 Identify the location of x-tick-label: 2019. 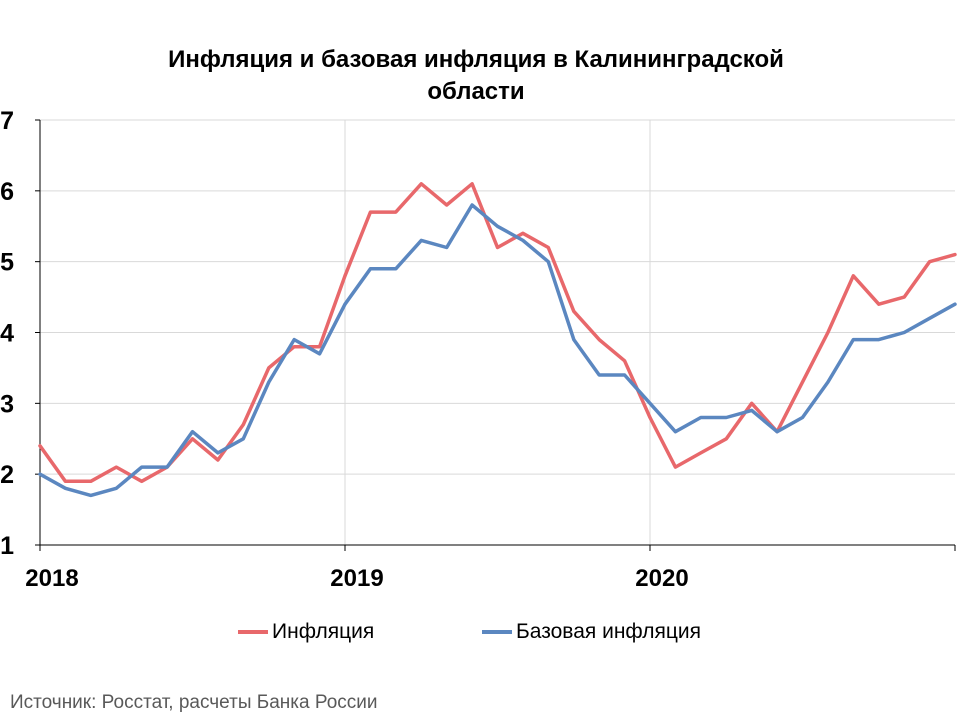
(356, 578).